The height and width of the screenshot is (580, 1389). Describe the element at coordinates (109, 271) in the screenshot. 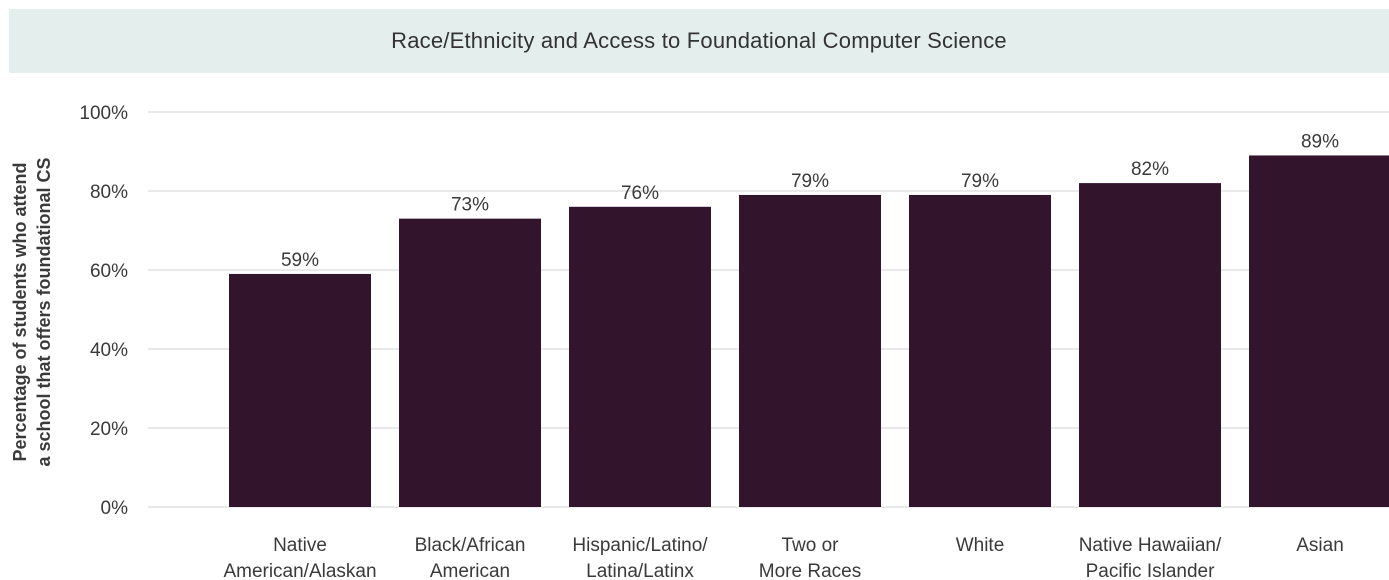

I see `y-tick-label: 60%` at that location.